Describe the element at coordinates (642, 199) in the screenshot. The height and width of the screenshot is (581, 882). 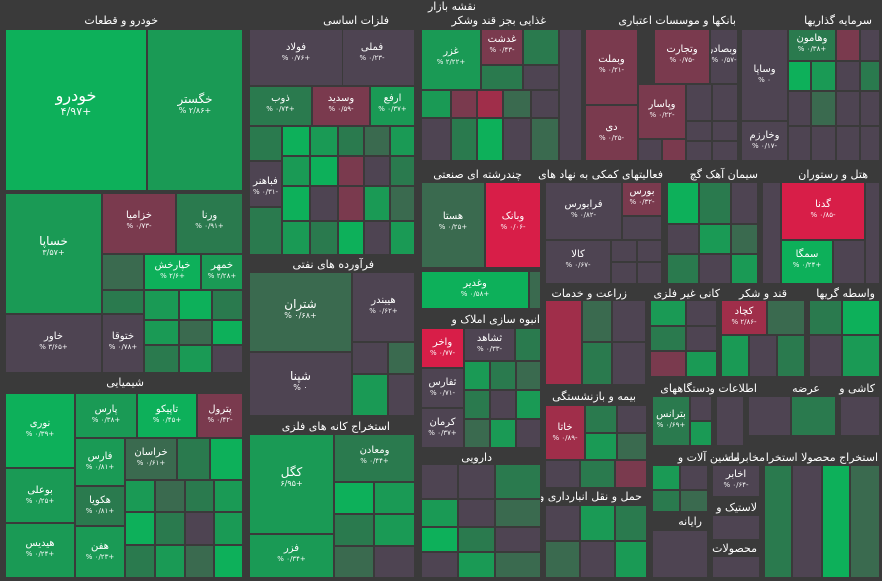
I see `tile-boors: بورس -۰/۳۲ %` at that location.